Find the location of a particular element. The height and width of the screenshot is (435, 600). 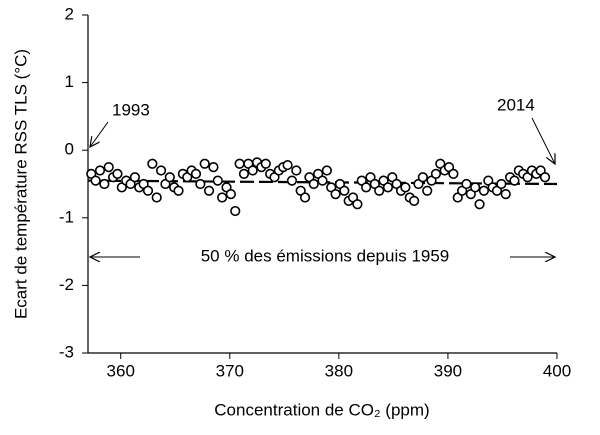

x-tick-label: 360 is located at coordinates (121, 370).